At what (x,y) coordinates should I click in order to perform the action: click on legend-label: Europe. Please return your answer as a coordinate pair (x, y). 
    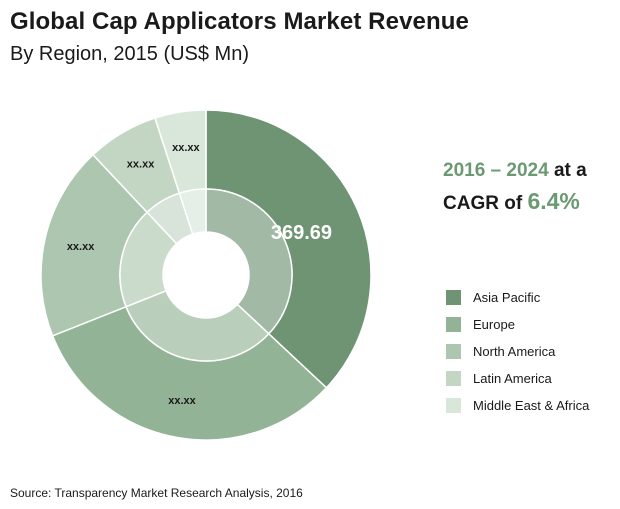
    Looking at the image, I should click on (494, 324).